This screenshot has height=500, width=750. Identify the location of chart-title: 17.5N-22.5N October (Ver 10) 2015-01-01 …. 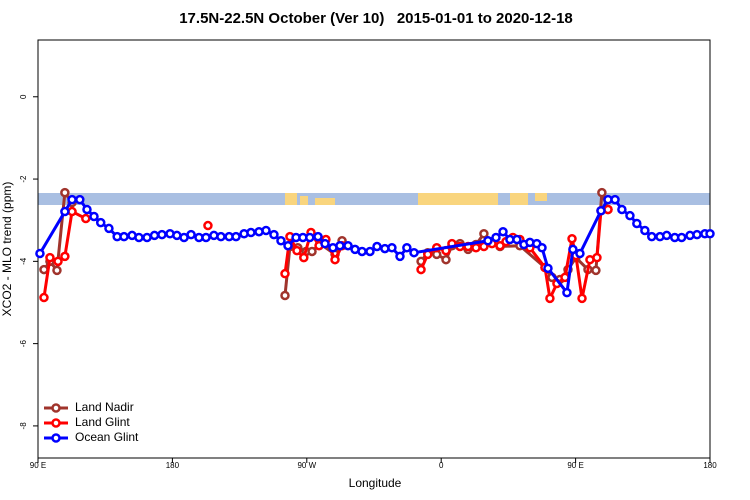
(376, 18).